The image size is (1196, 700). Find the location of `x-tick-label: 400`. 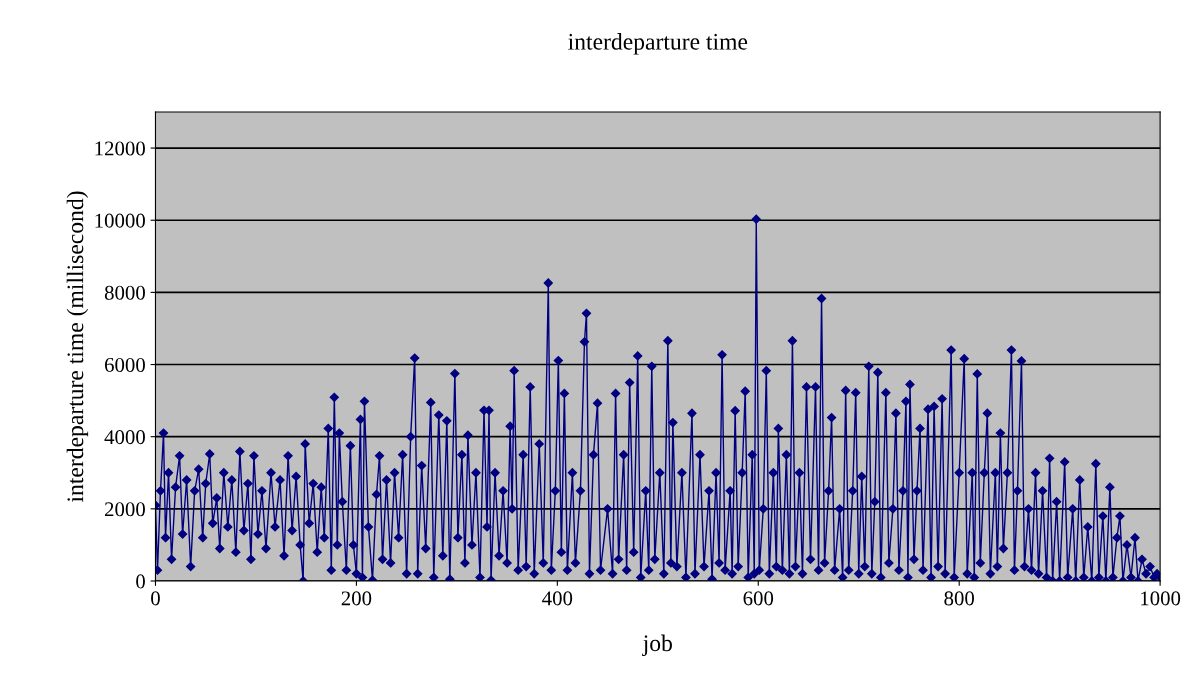

x-tick-label: 400 is located at coordinates (557, 598).